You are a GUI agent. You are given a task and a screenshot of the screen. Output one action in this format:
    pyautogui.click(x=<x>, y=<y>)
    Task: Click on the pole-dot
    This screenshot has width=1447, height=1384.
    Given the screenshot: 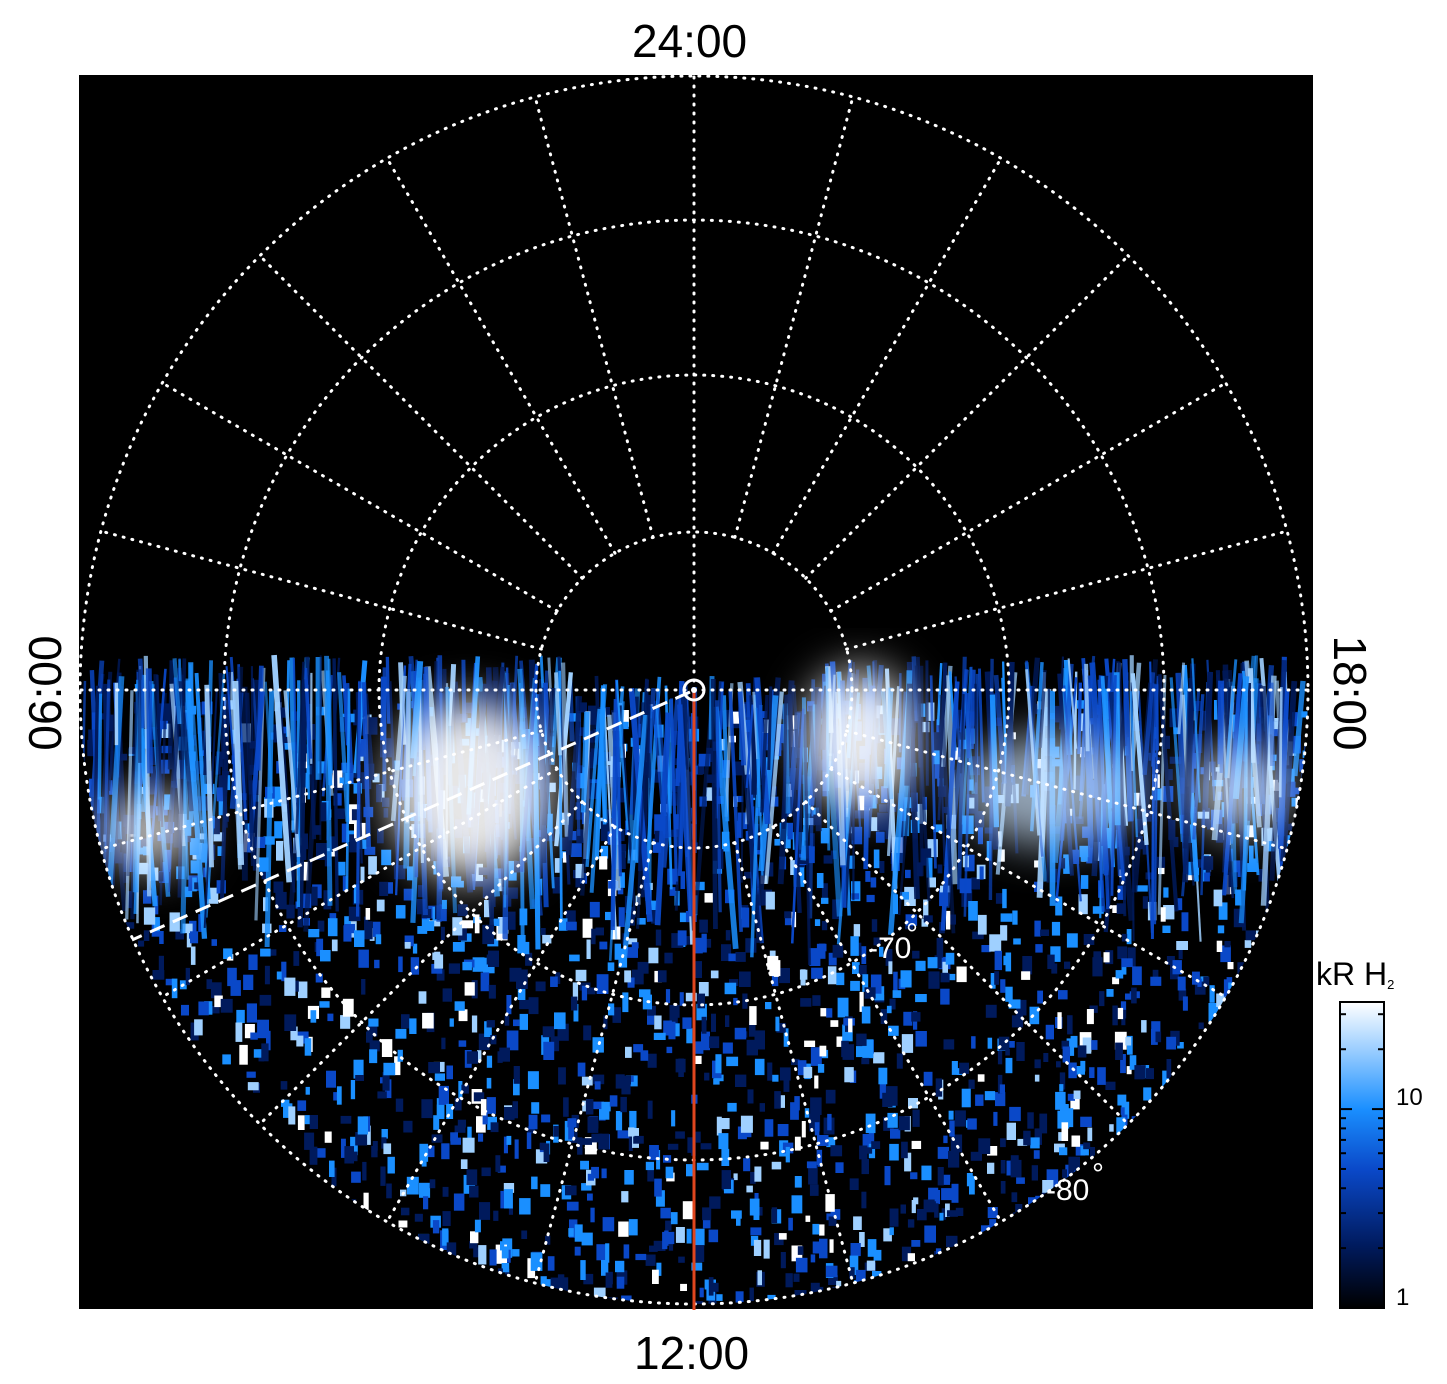 What is the action you would take?
    pyautogui.click(x=694, y=690)
    